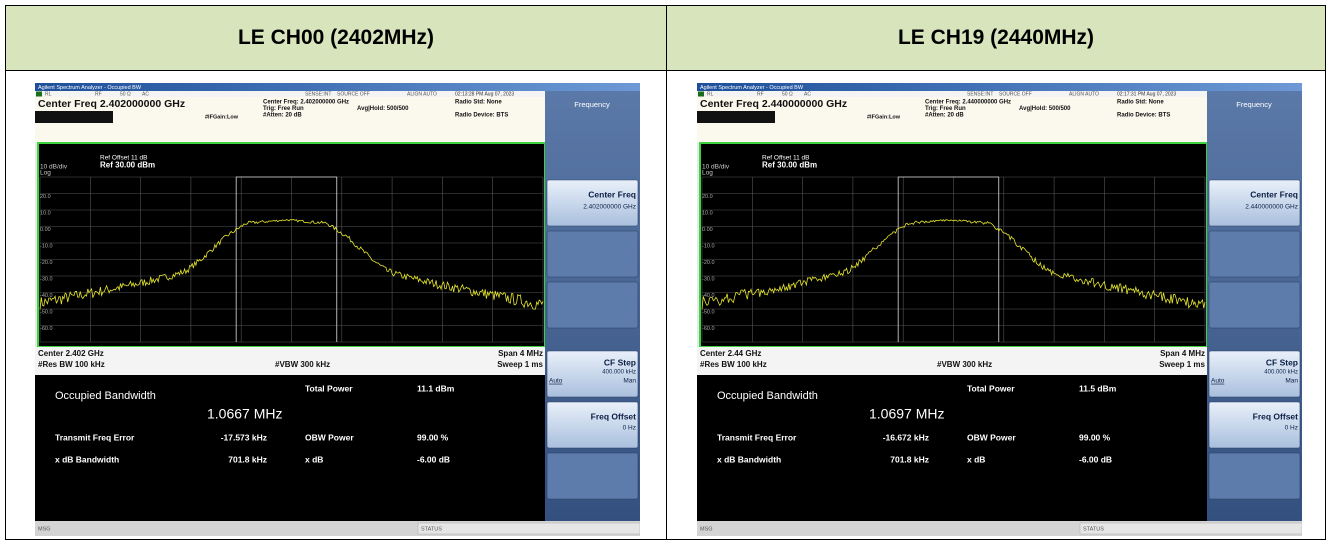 The width and height of the screenshot is (1331, 544). What do you see at coordinates (1274, 194) in the screenshot?
I see `softkey-label: Center Freq` at bounding box center [1274, 194].